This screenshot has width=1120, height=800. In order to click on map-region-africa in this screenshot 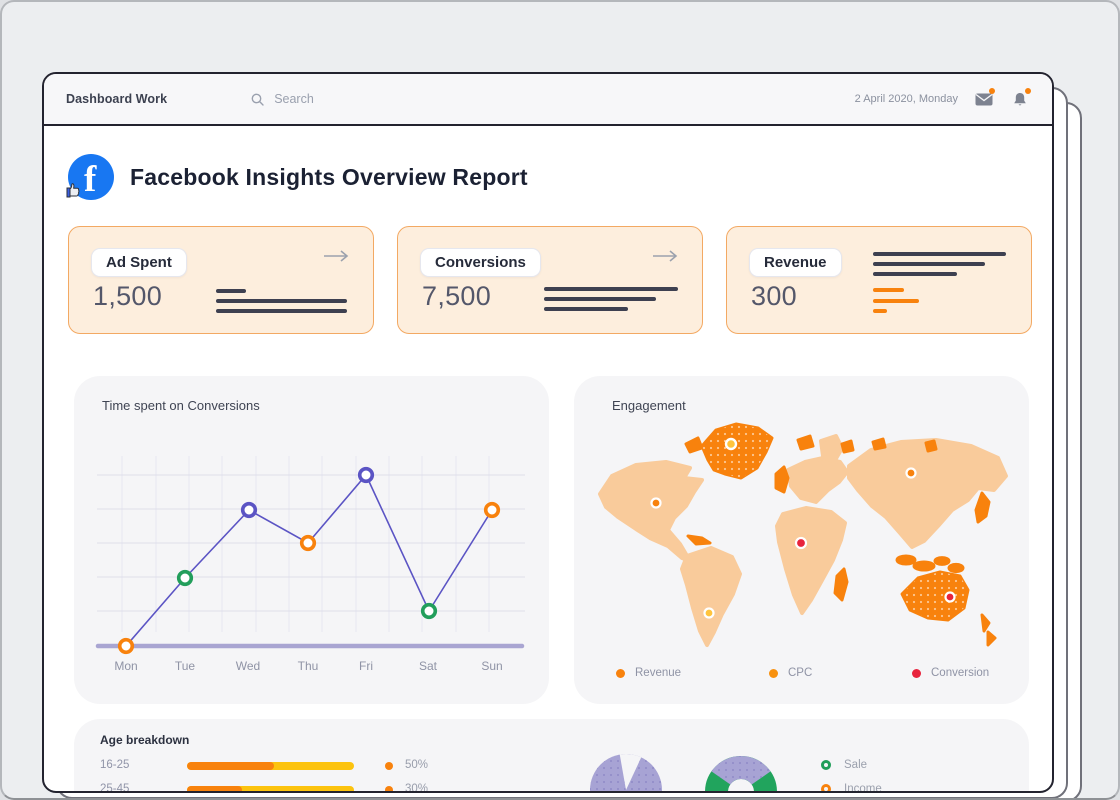, I will do `click(811, 560)`.